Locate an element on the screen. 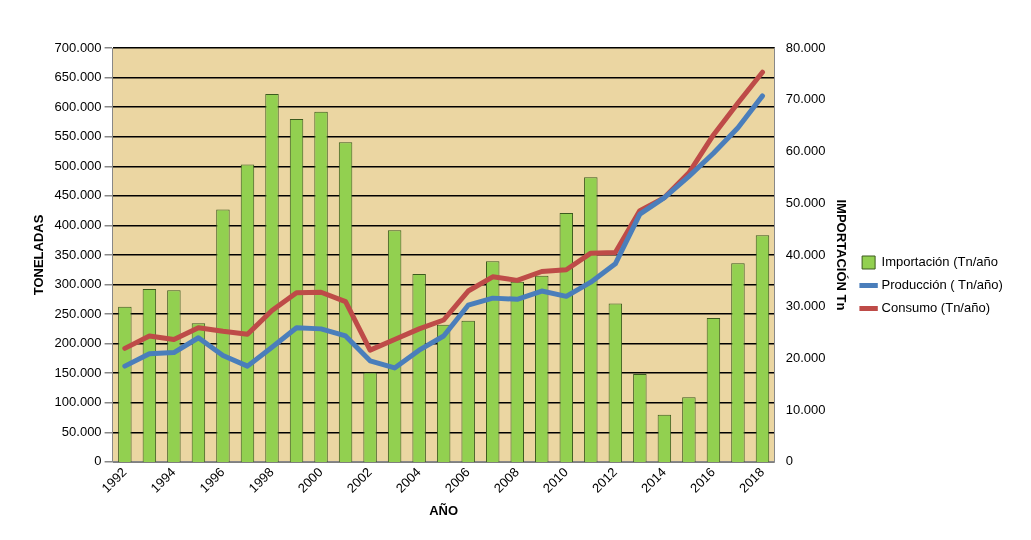 Image resolution: width=1031 pixels, height=540 pixels. y2-tick-label: 50.000 is located at coordinates (805, 202).